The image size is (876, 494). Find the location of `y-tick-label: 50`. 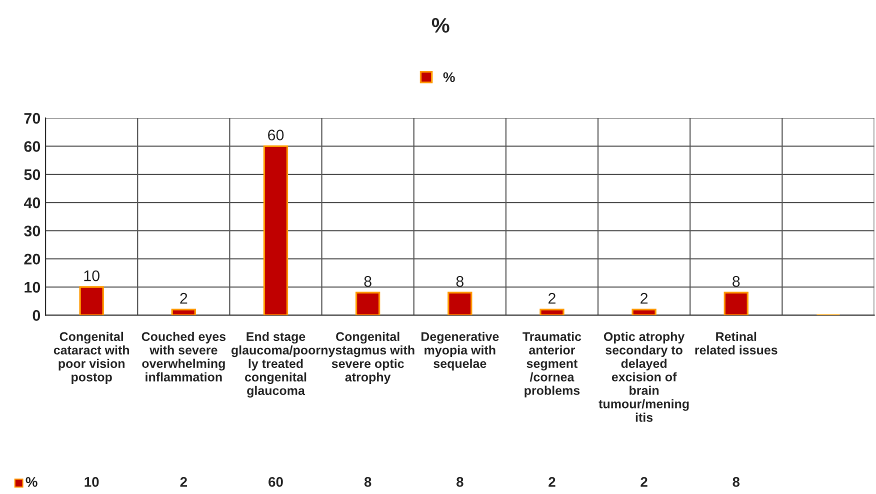

y-tick-label: 50 is located at coordinates (32, 174).